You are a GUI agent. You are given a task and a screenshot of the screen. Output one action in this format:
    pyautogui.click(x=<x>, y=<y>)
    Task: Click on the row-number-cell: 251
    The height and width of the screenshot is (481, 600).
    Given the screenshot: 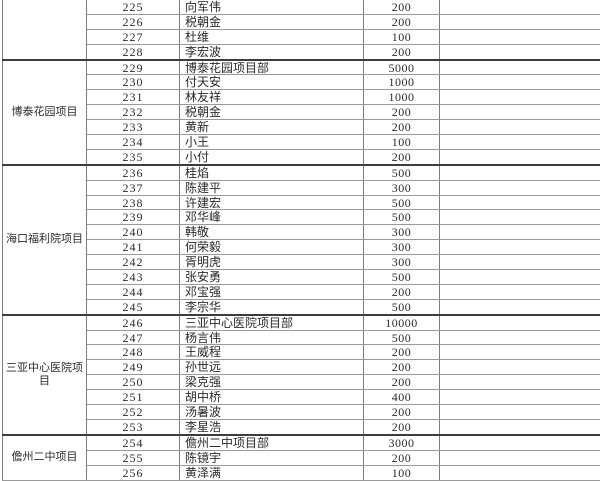 What is the action you would take?
    pyautogui.click(x=133, y=397)
    